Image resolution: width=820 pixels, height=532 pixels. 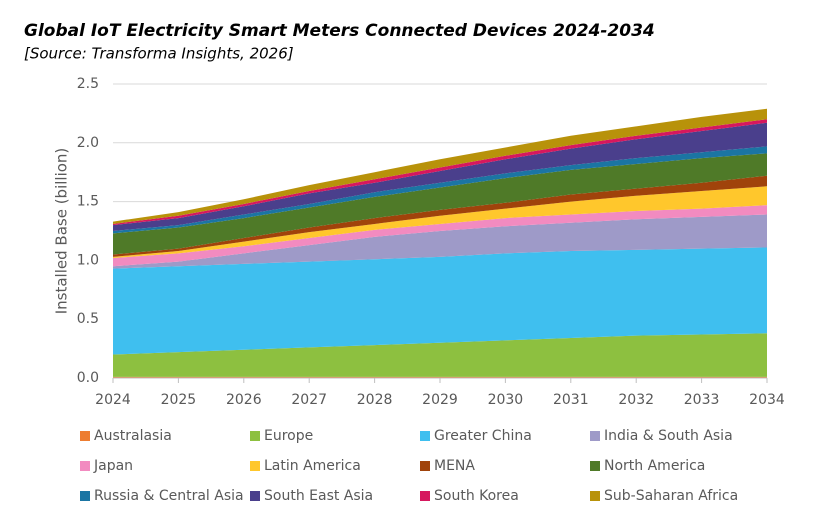 What do you see at coordinates (636, 400) in the screenshot?
I see `x-tick-label: 2032` at bounding box center [636, 400].